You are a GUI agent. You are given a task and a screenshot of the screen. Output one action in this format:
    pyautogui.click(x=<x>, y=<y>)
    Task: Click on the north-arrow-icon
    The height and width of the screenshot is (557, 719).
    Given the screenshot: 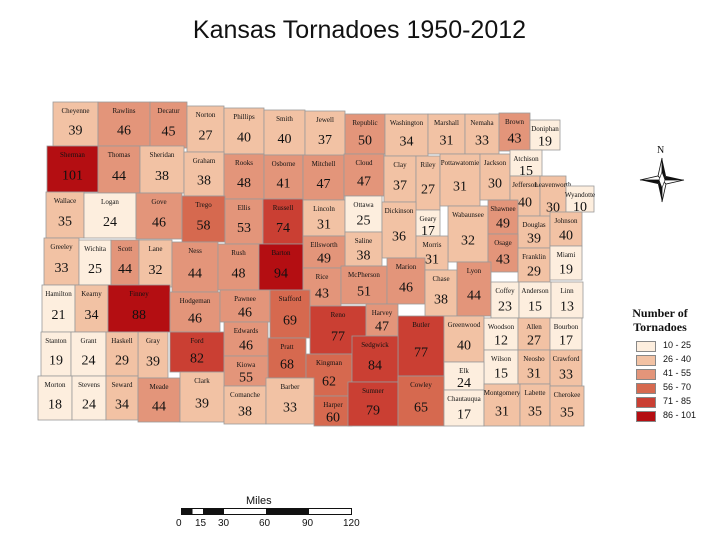 What is the action you would take?
    pyautogui.click(x=662, y=180)
    